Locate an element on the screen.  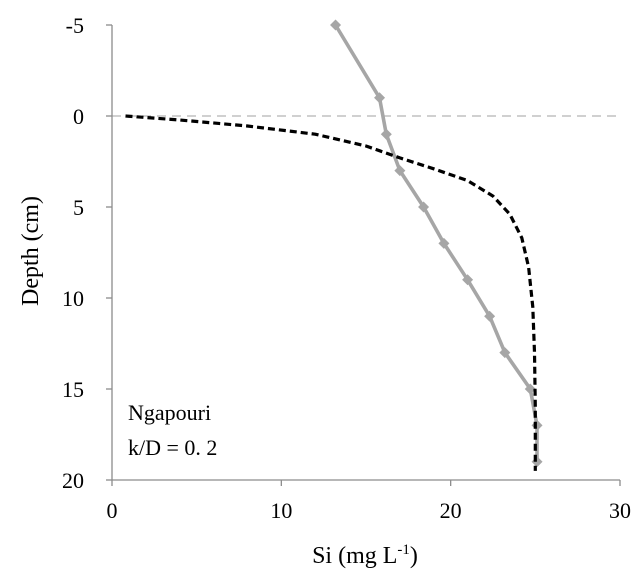
y-tick-label: 0 is located at coordinates (78, 116).